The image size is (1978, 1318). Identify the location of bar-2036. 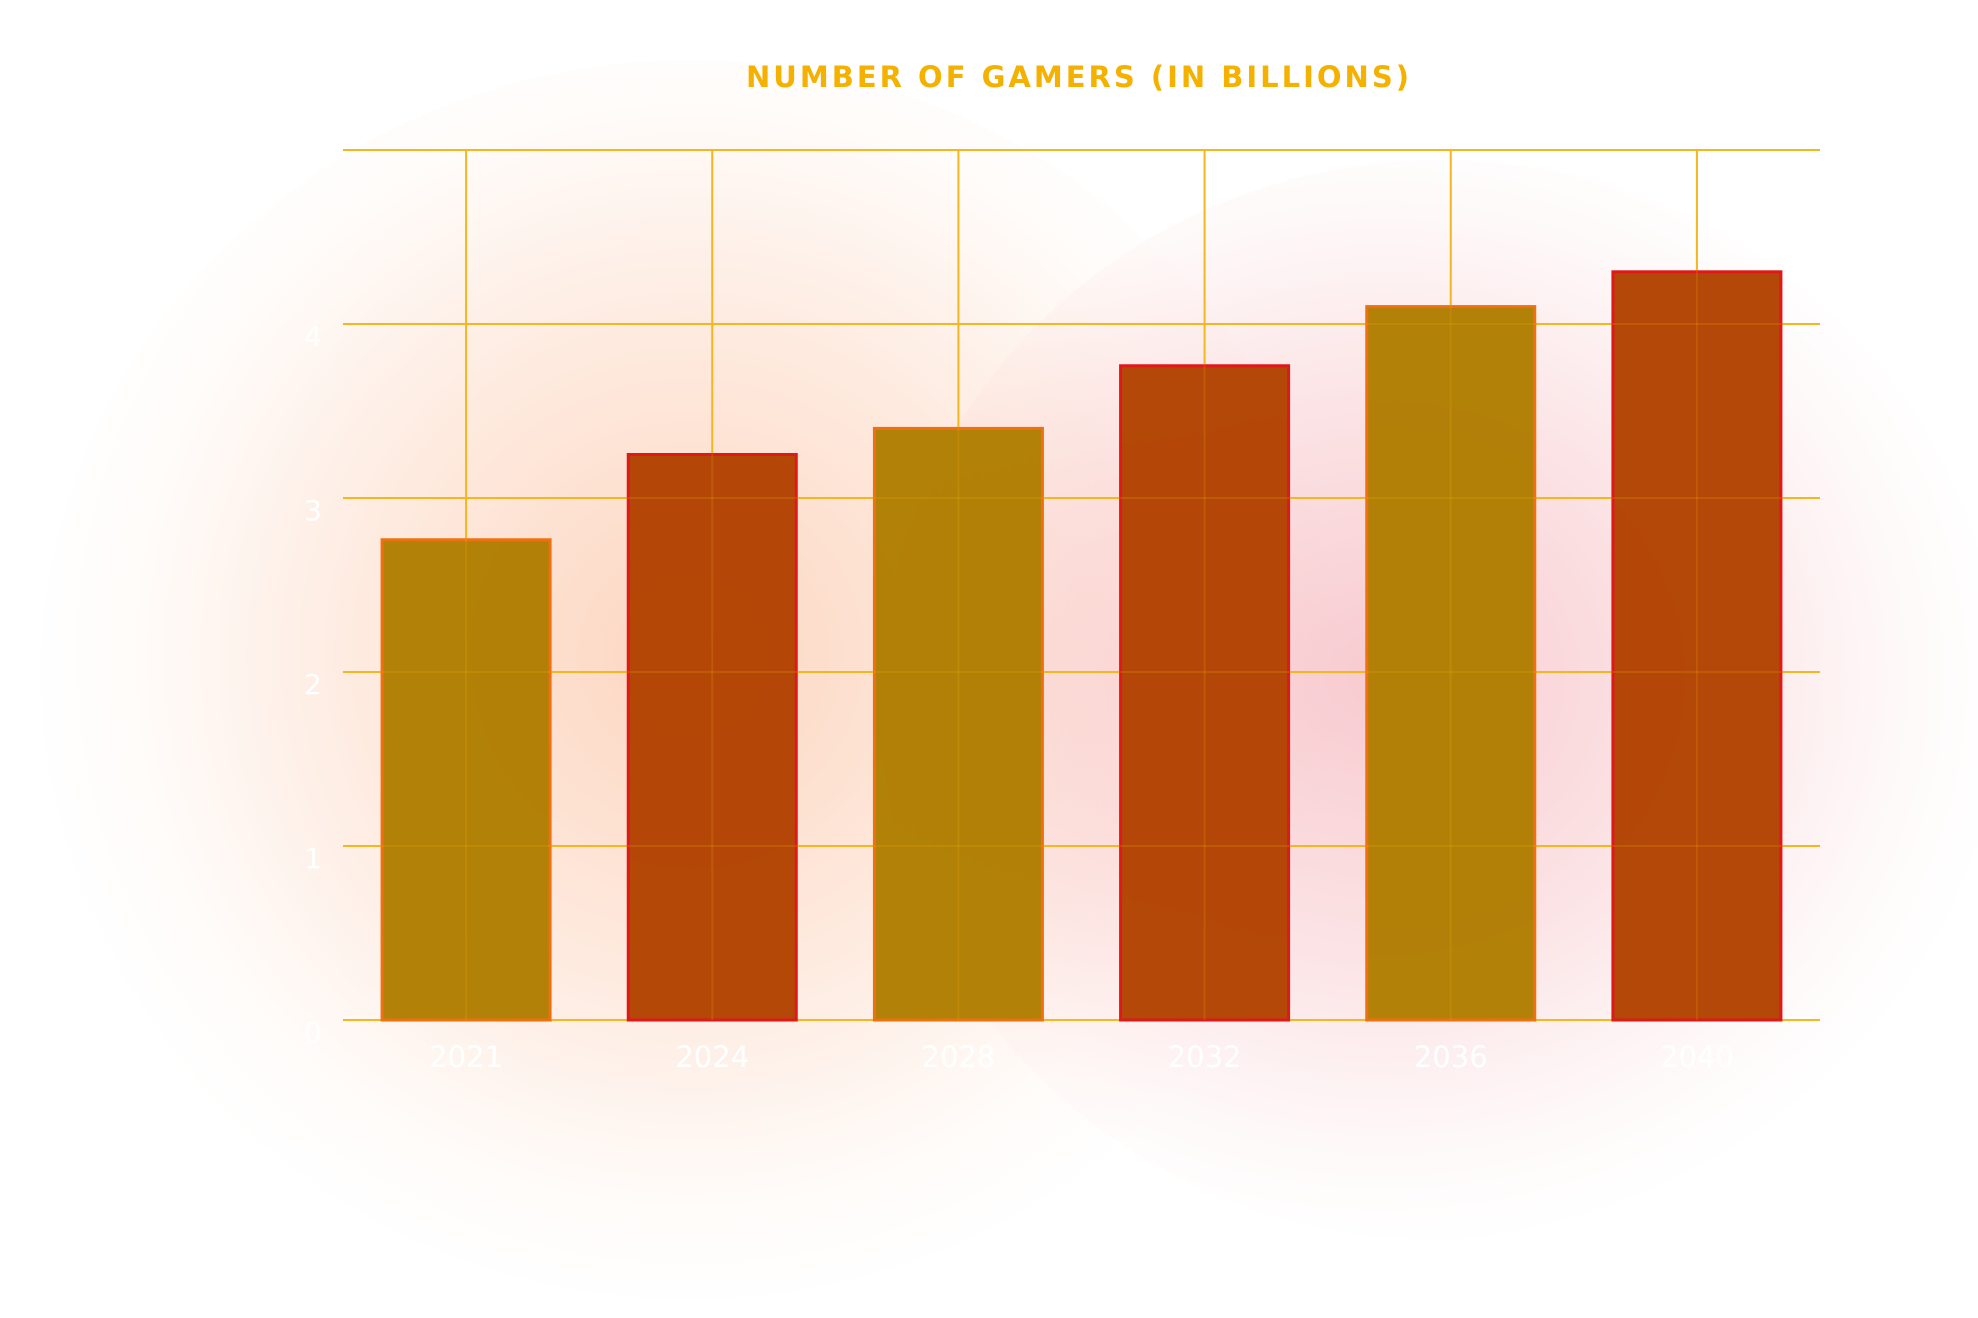
(1451, 663).